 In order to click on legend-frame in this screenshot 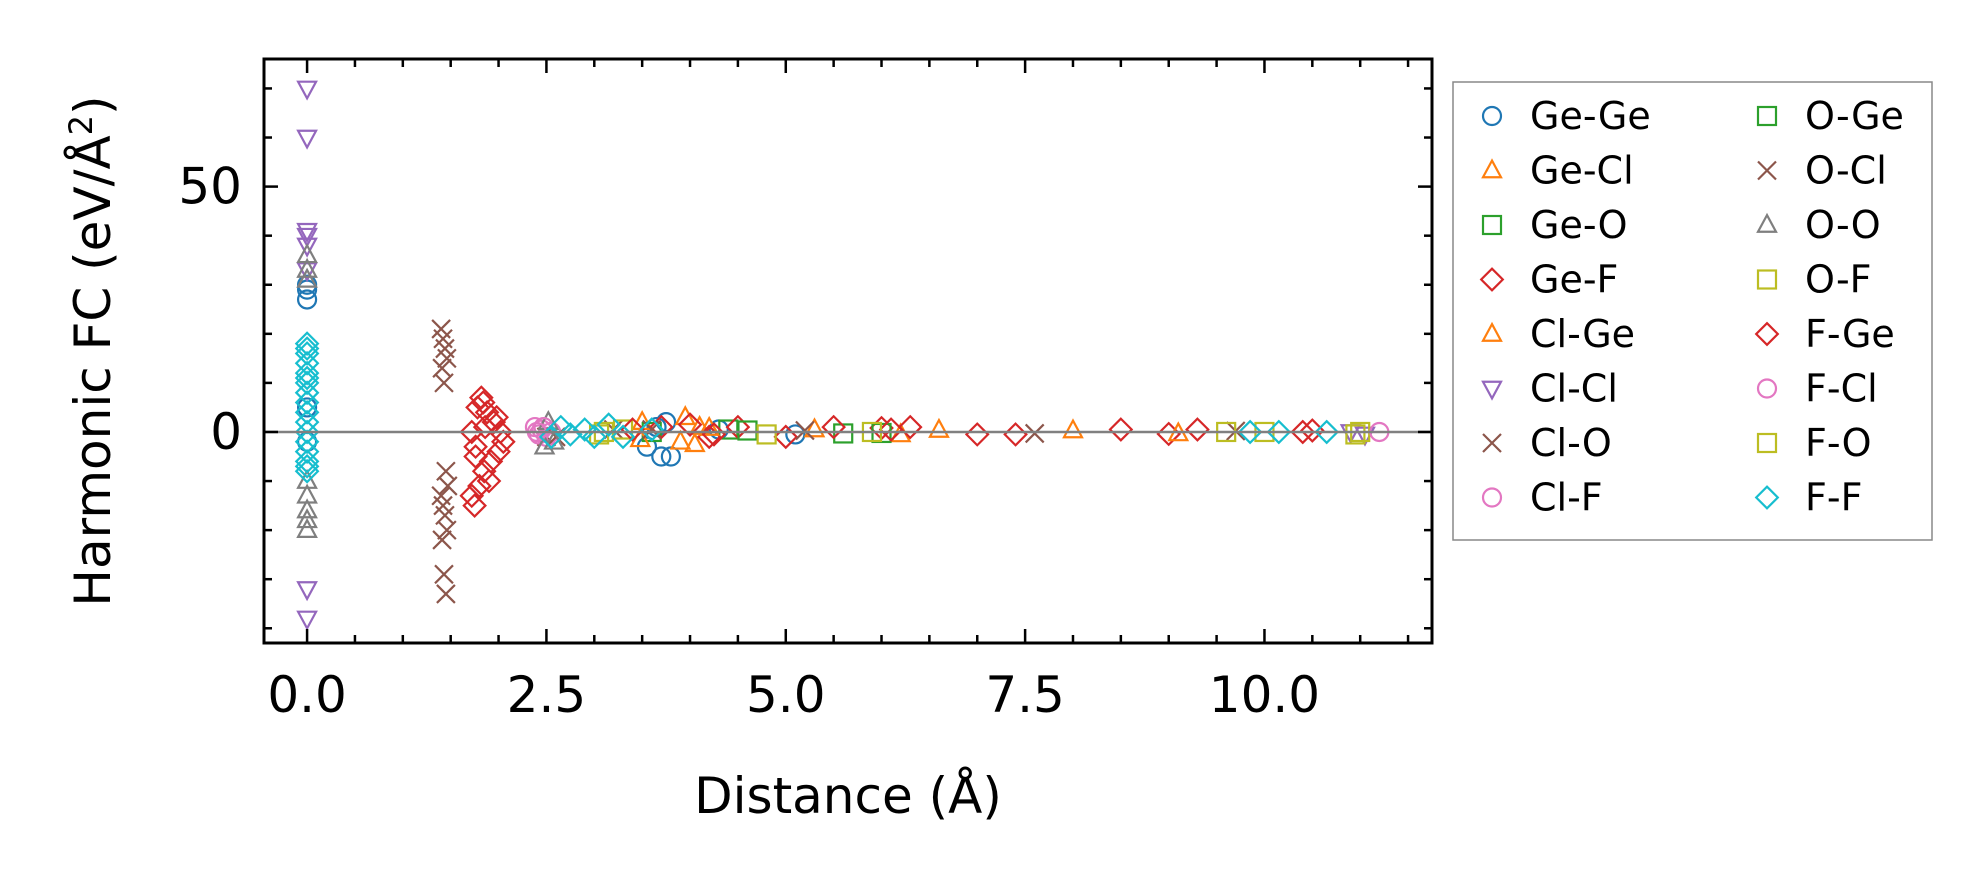, I will do `click(1692, 311)`.